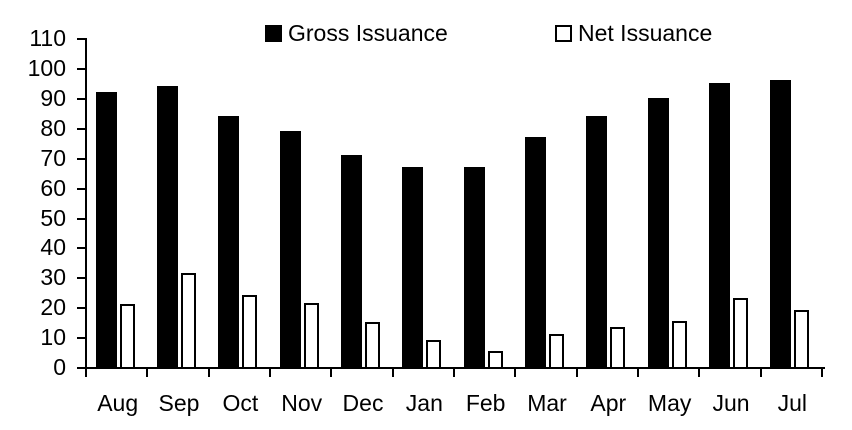 The image size is (852, 430). What do you see at coordinates (53, 307) in the screenshot?
I see `y-axis-label-20: 20` at bounding box center [53, 307].